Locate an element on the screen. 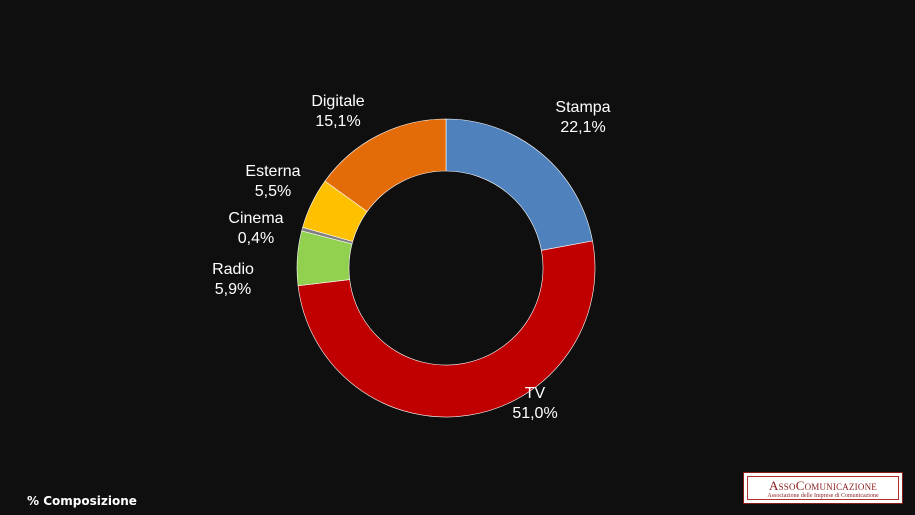 This screenshot has height=515, width=915. label-tv-name: TV is located at coordinates (535, 393).